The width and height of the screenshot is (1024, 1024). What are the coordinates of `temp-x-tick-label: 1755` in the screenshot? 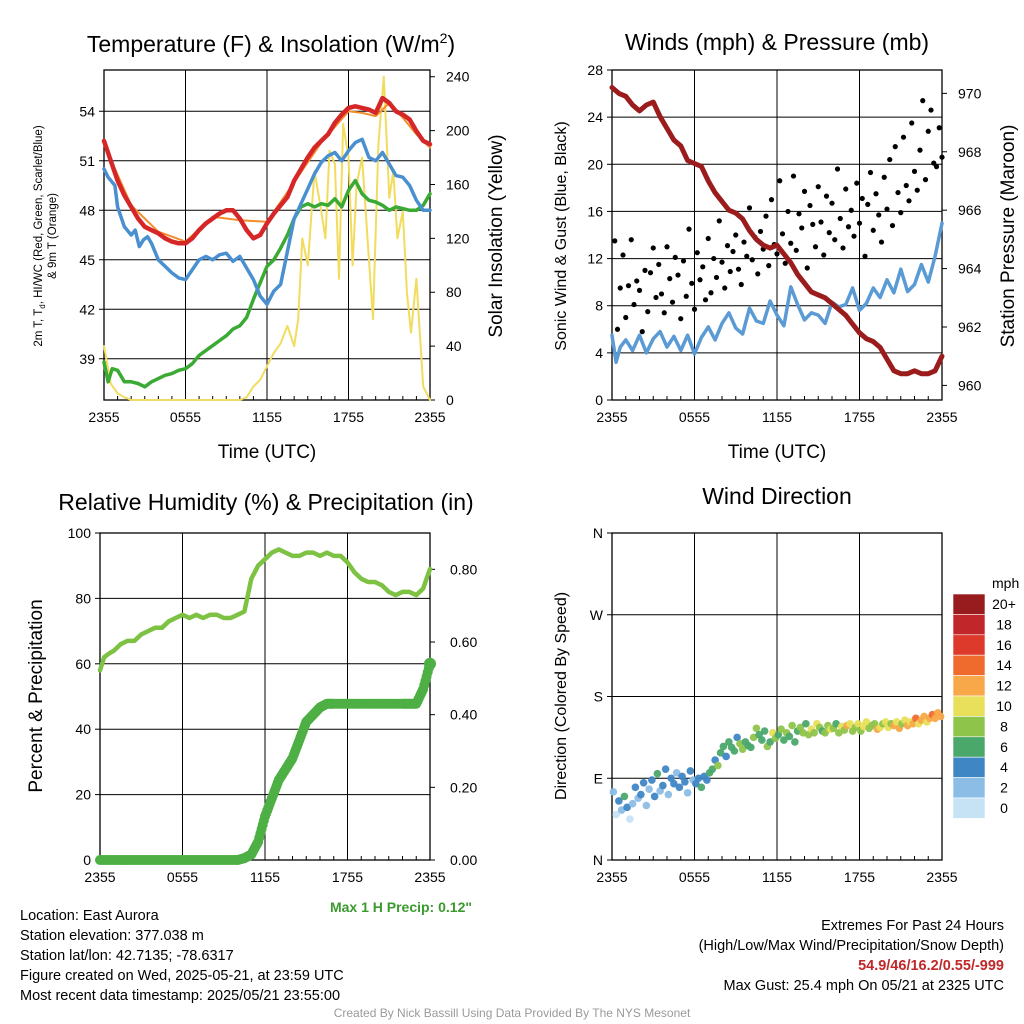 It's located at (348, 417).